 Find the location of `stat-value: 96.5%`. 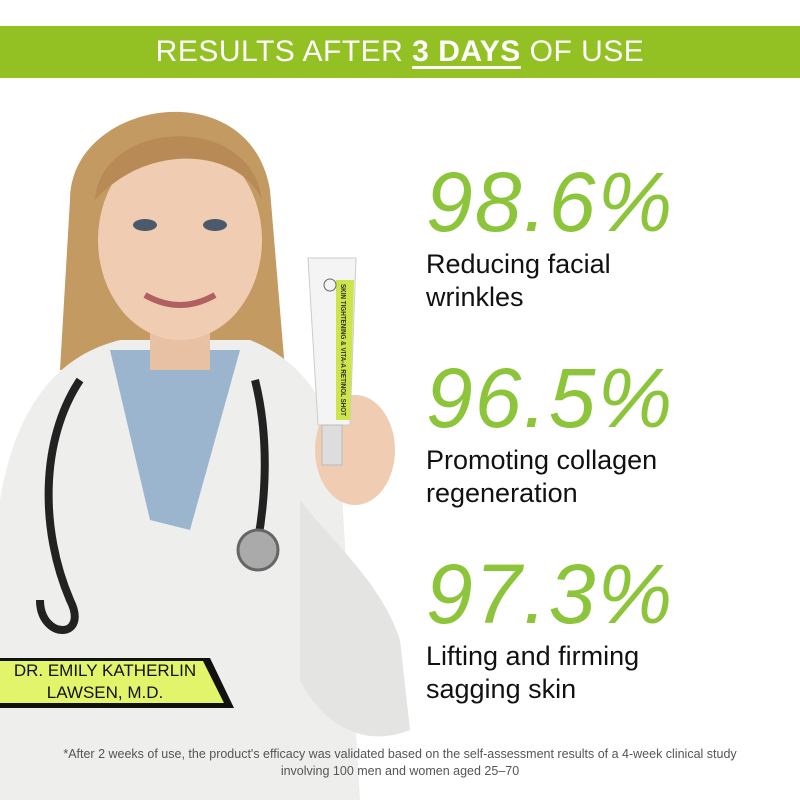

stat-value: 96.5% is located at coordinates (550, 398).